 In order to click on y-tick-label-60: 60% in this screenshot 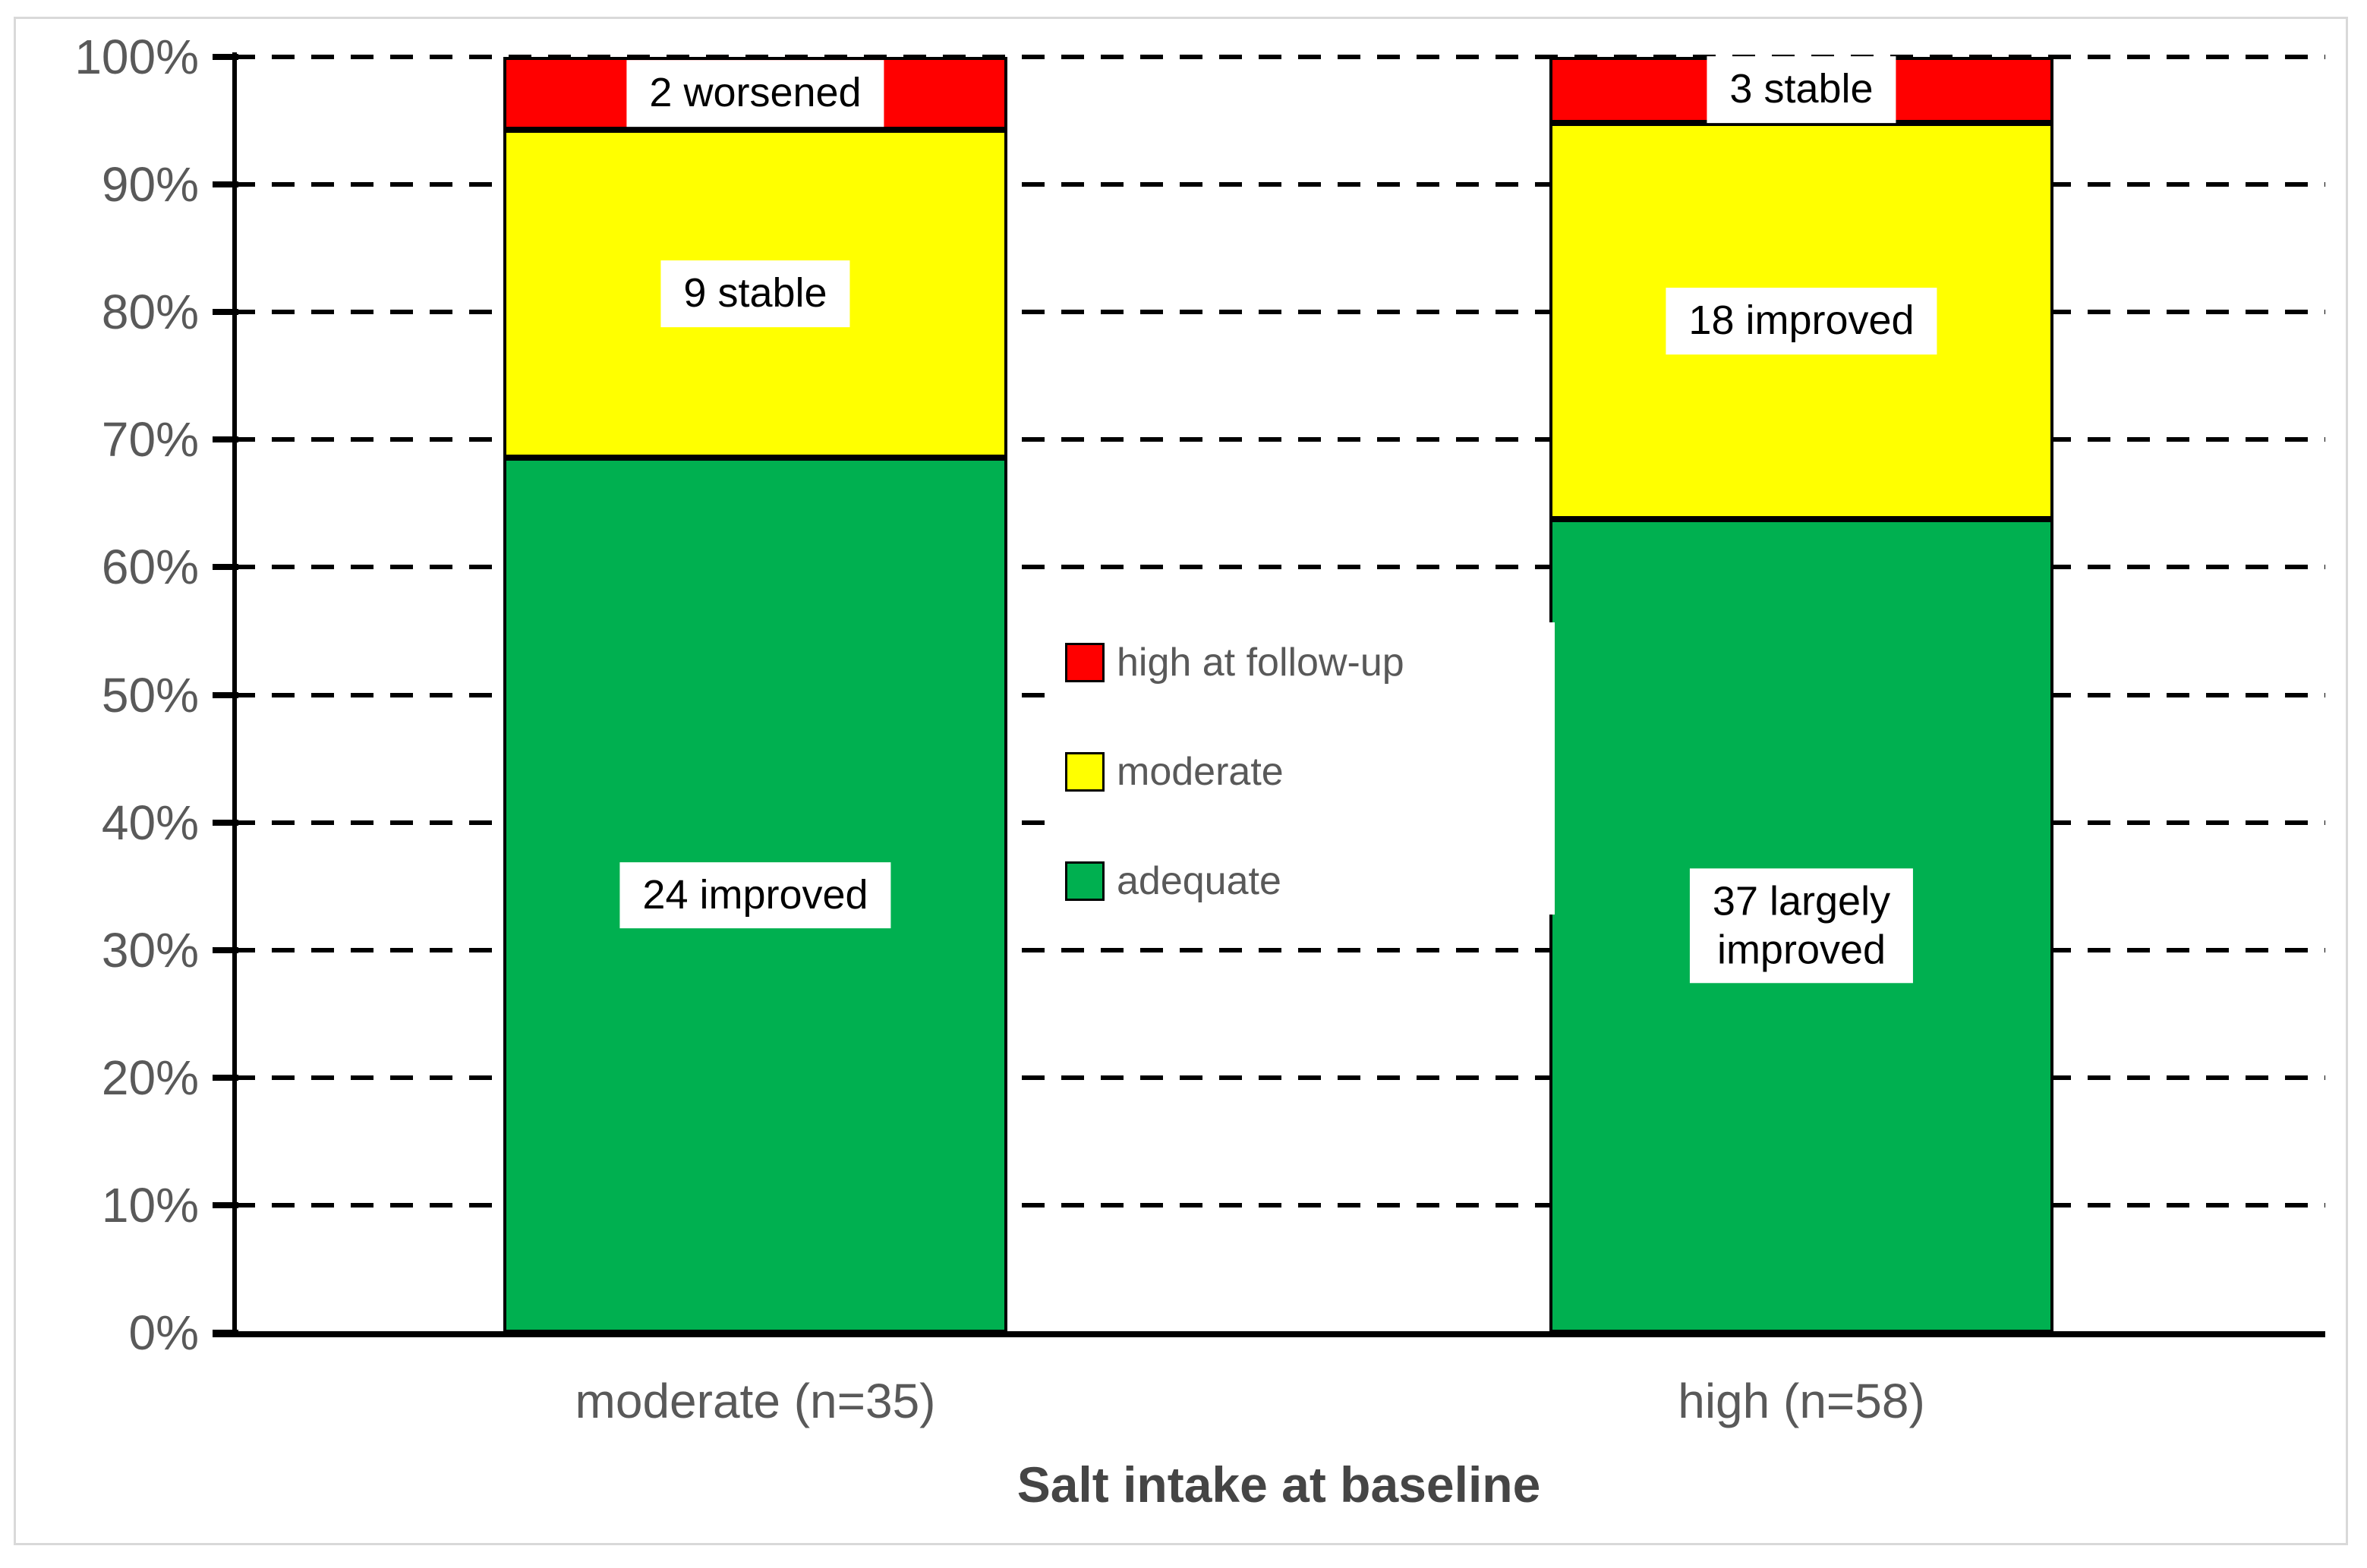, I will do `click(150, 567)`.